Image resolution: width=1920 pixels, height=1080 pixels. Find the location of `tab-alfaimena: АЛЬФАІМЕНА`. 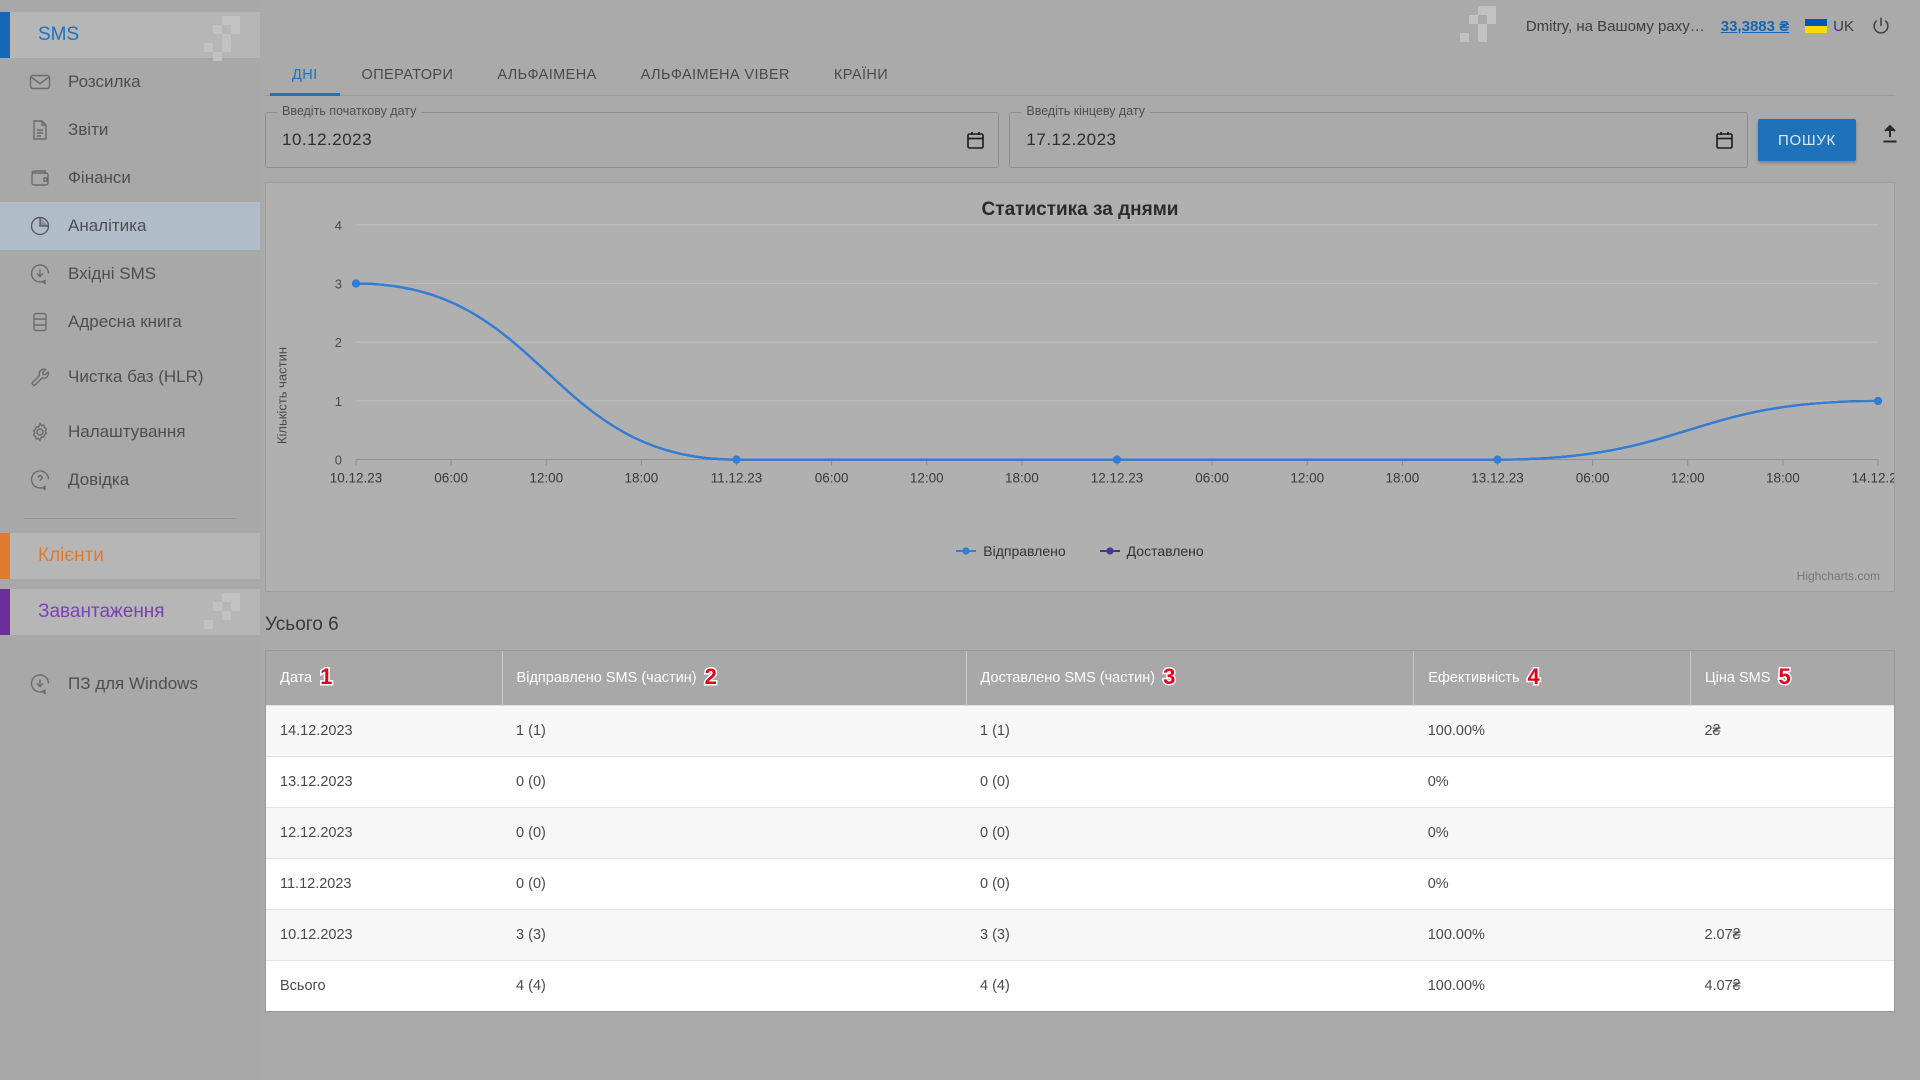

tab-alfaimena: АЛЬФАІМЕНА is located at coordinates (547, 75).